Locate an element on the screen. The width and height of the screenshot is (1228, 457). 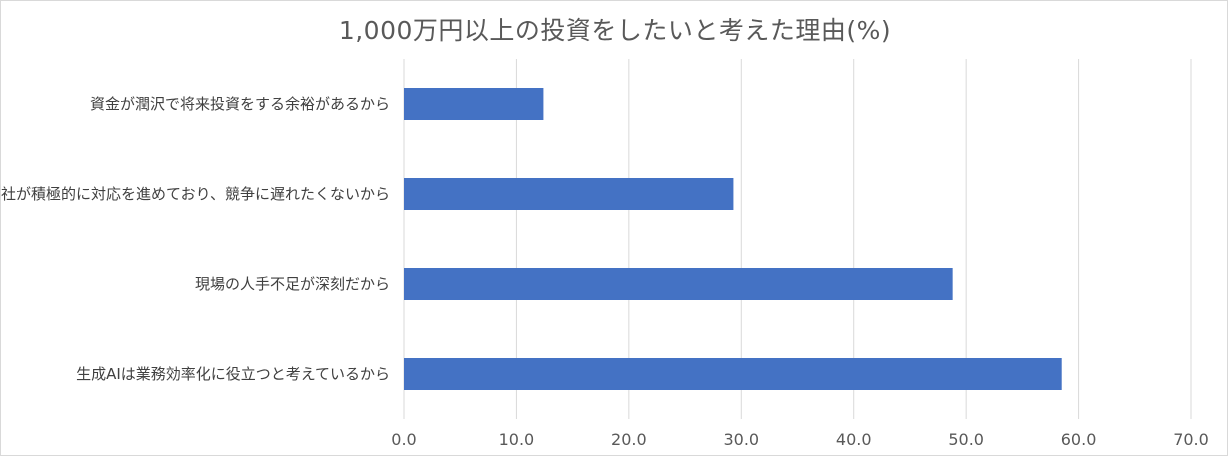
x-tick-label: 10.0 is located at coordinates (517, 439).